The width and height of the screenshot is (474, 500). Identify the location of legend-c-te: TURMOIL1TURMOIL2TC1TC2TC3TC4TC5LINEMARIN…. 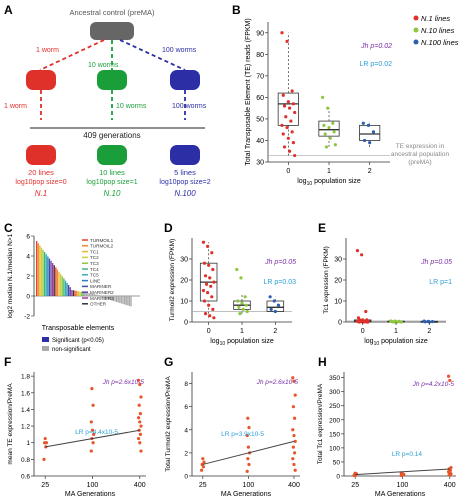
(98, 272).